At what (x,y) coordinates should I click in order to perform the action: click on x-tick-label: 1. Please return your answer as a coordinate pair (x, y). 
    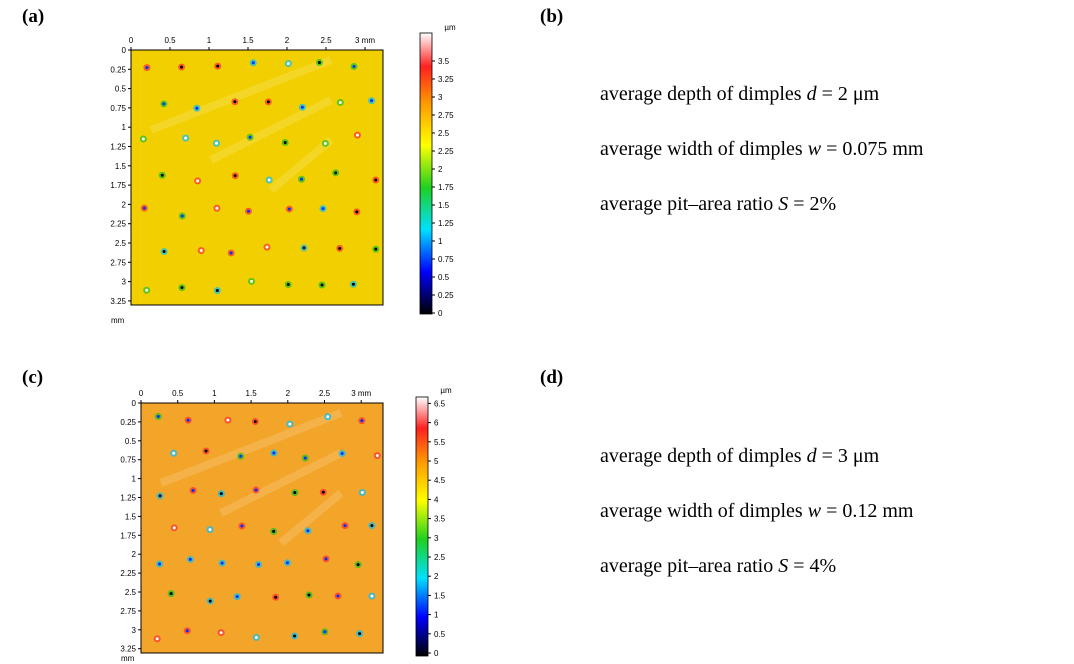
    Looking at the image, I should click on (214, 393).